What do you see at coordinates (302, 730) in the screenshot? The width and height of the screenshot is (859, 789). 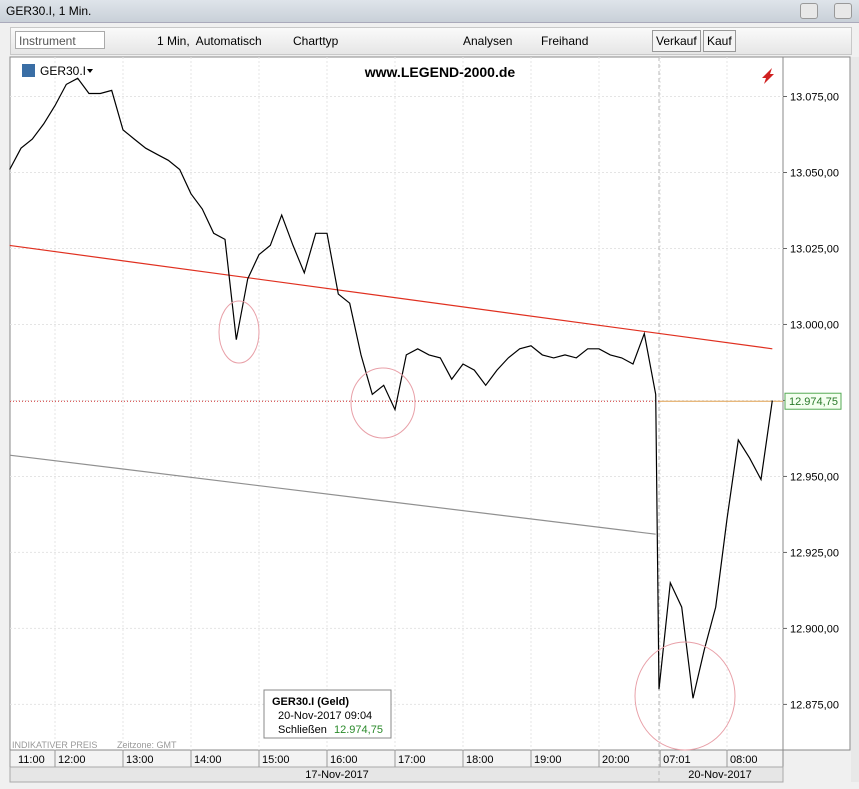 I see `info-close-label: Schließen` at bounding box center [302, 730].